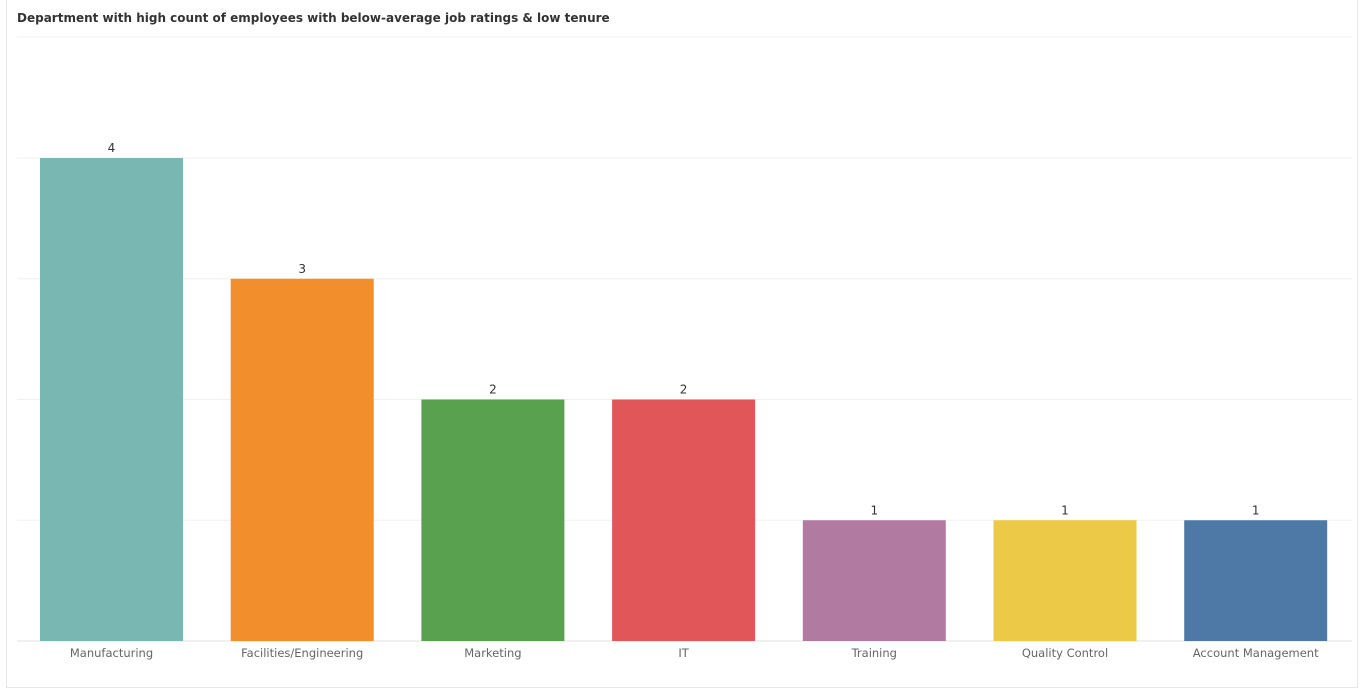  I want to click on bar-quality-control, so click(1065, 580).